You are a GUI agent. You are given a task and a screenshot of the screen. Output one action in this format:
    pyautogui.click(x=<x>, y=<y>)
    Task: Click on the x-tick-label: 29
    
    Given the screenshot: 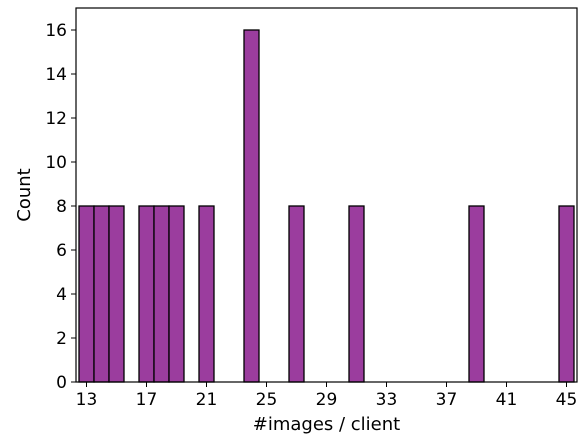 What is the action you would take?
    pyautogui.click(x=327, y=400)
    